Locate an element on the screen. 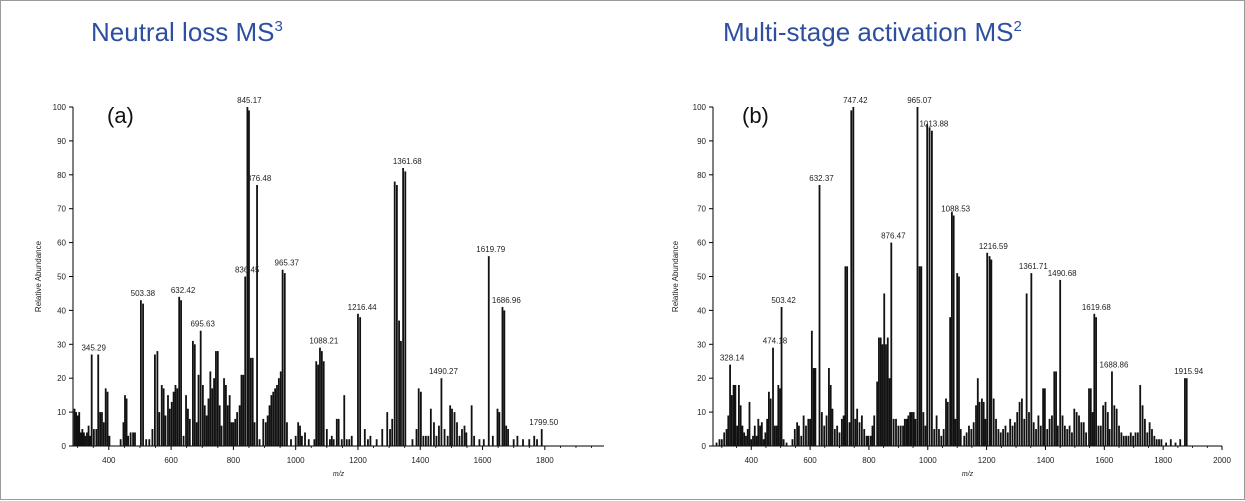 The image size is (1245, 501). y-tick-label-b: 50 is located at coordinates (701, 277).